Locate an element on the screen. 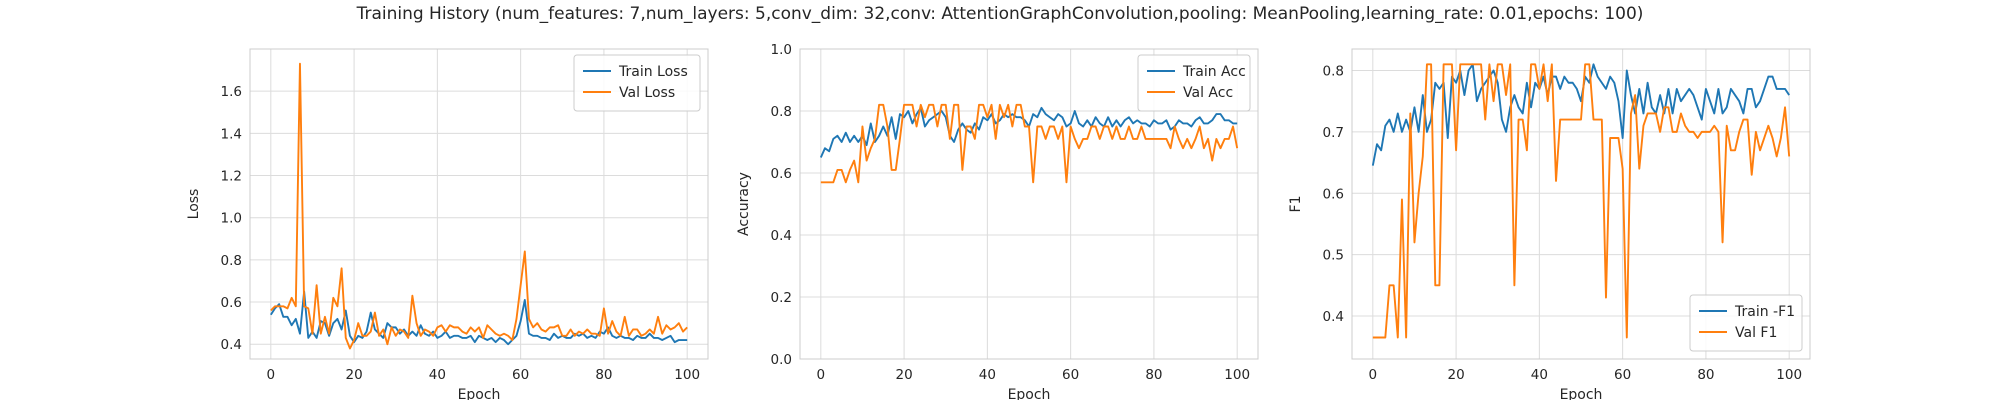 The image size is (2000, 400). f1-xtick-label: 100 is located at coordinates (1789, 375).